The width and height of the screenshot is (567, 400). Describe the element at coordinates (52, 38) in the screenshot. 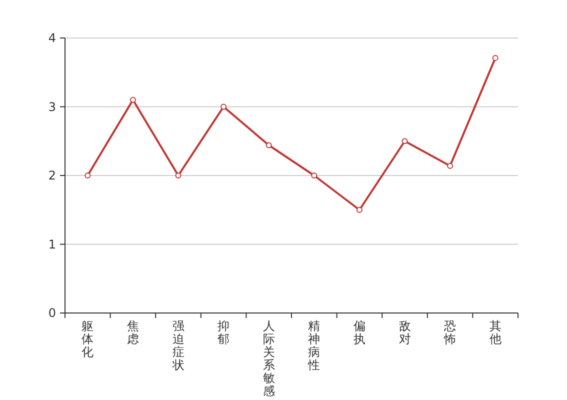

I see `y-tick-label: 4` at that location.